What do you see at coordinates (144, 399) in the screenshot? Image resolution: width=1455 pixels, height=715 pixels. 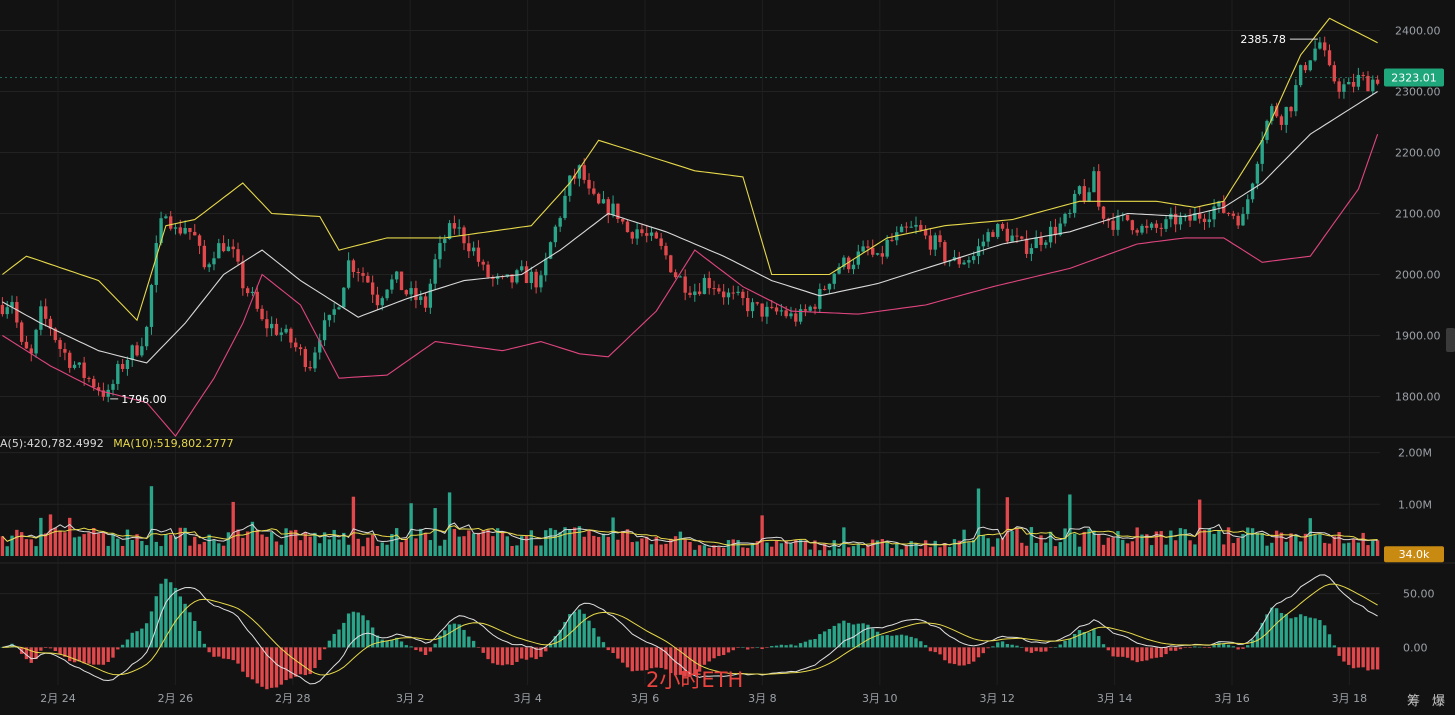 I see `low-price-label: 1796.00` at bounding box center [144, 399].